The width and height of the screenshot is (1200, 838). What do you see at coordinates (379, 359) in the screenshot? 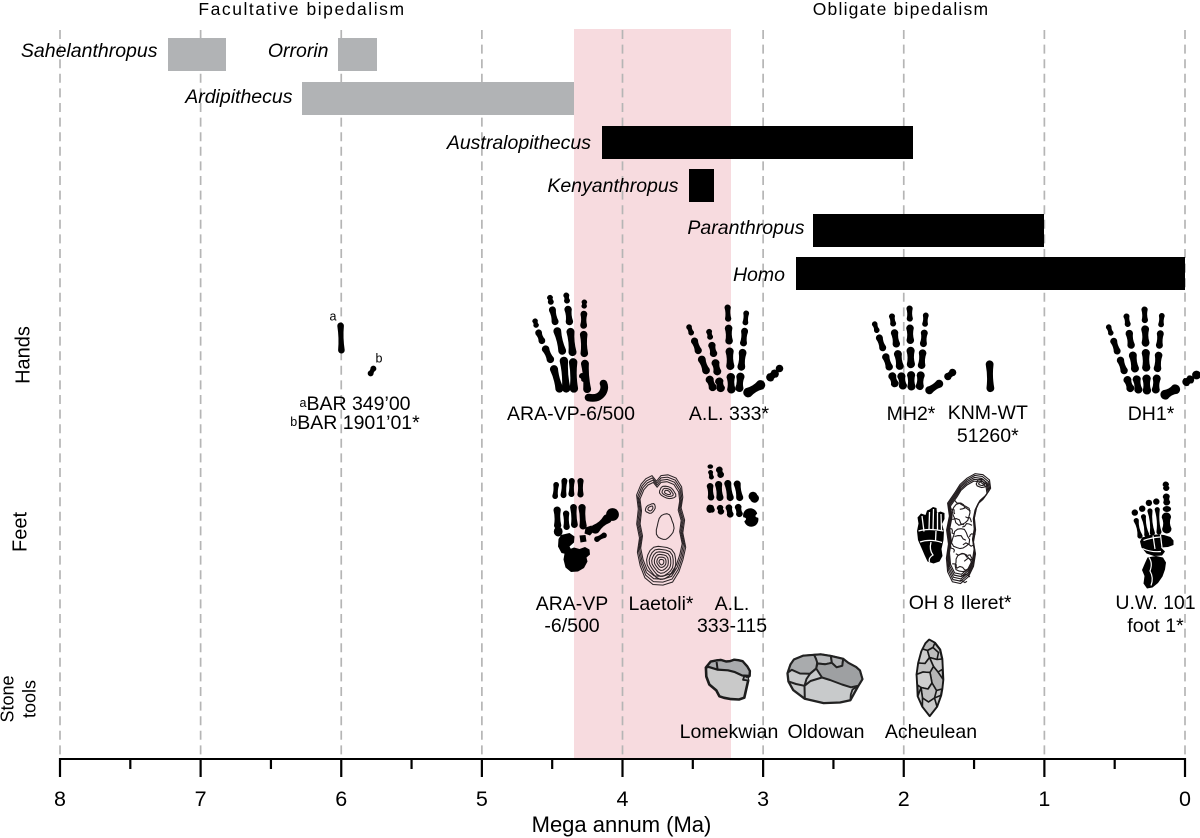
I see `svg-text: b` at bounding box center [379, 359].